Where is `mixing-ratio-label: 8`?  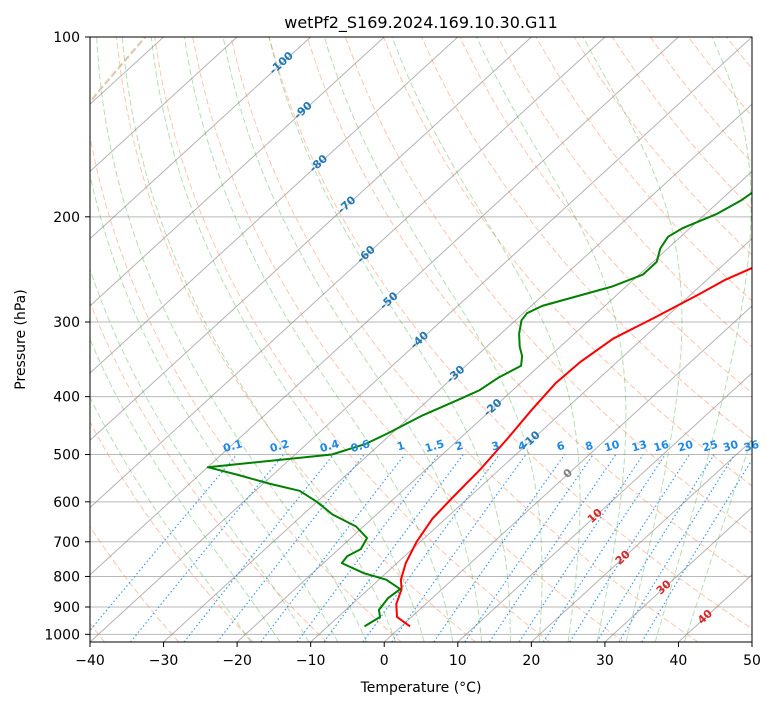 mixing-ratio-label: 8 is located at coordinates (589, 446).